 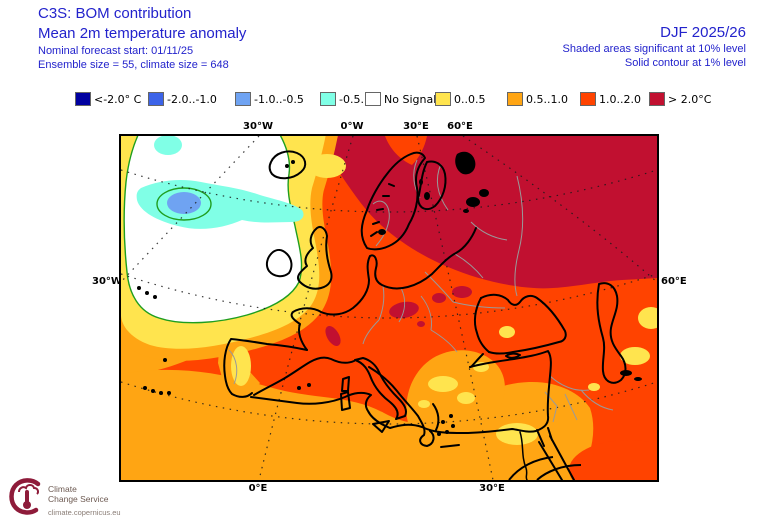 I want to click on logo-crescent, so click(x=25, y=496).